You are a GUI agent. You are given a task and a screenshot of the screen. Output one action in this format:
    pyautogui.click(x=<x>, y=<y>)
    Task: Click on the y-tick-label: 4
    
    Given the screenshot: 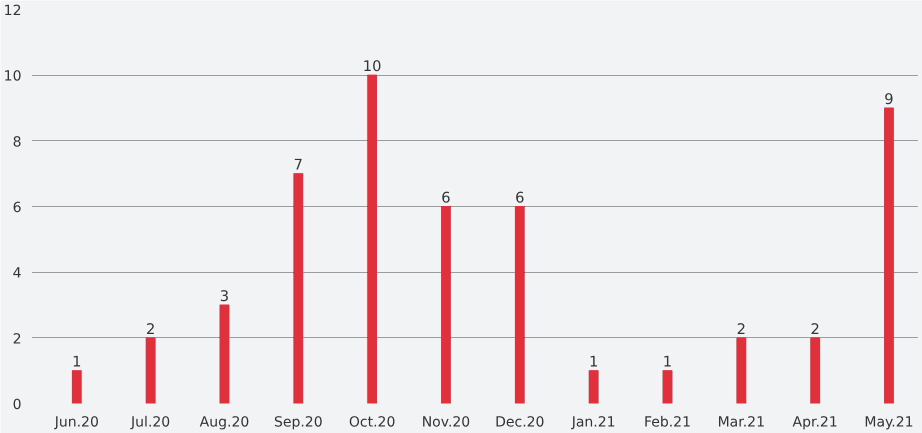 What is the action you would take?
    pyautogui.click(x=17, y=274)
    